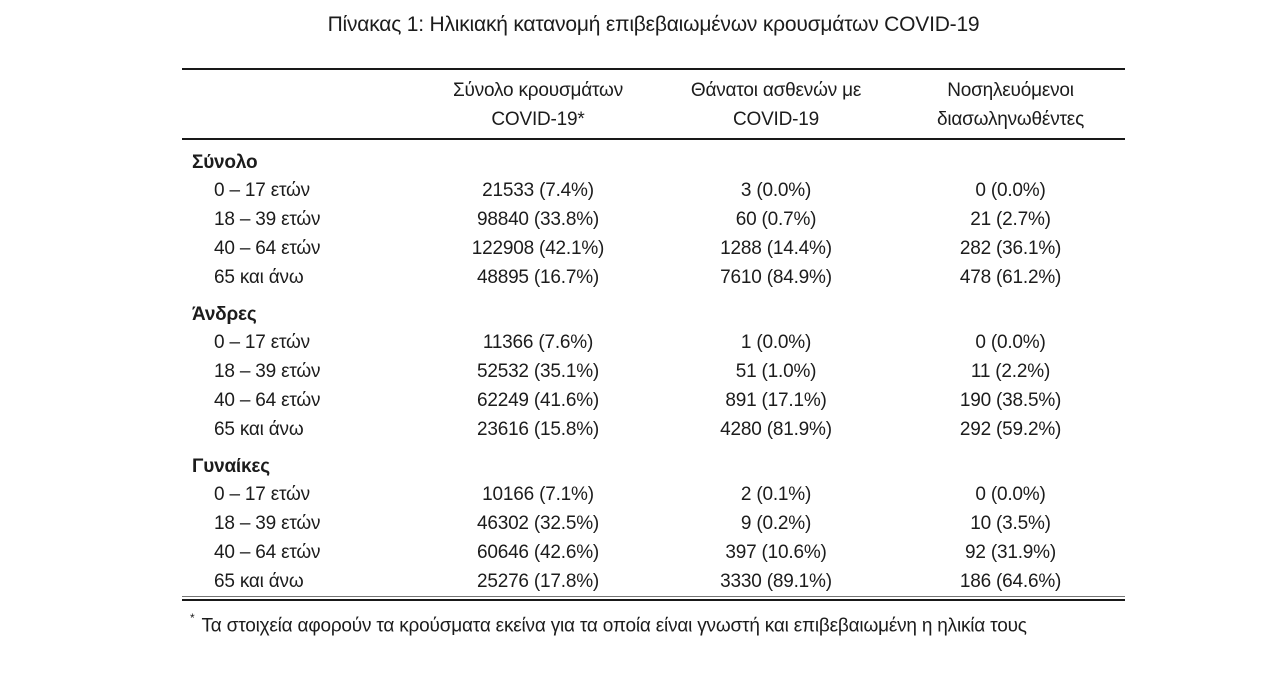 The width and height of the screenshot is (1276, 678). What do you see at coordinates (776, 248) in the screenshot?
I see `deaths-cell: 1288 (14.4%)` at bounding box center [776, 248].